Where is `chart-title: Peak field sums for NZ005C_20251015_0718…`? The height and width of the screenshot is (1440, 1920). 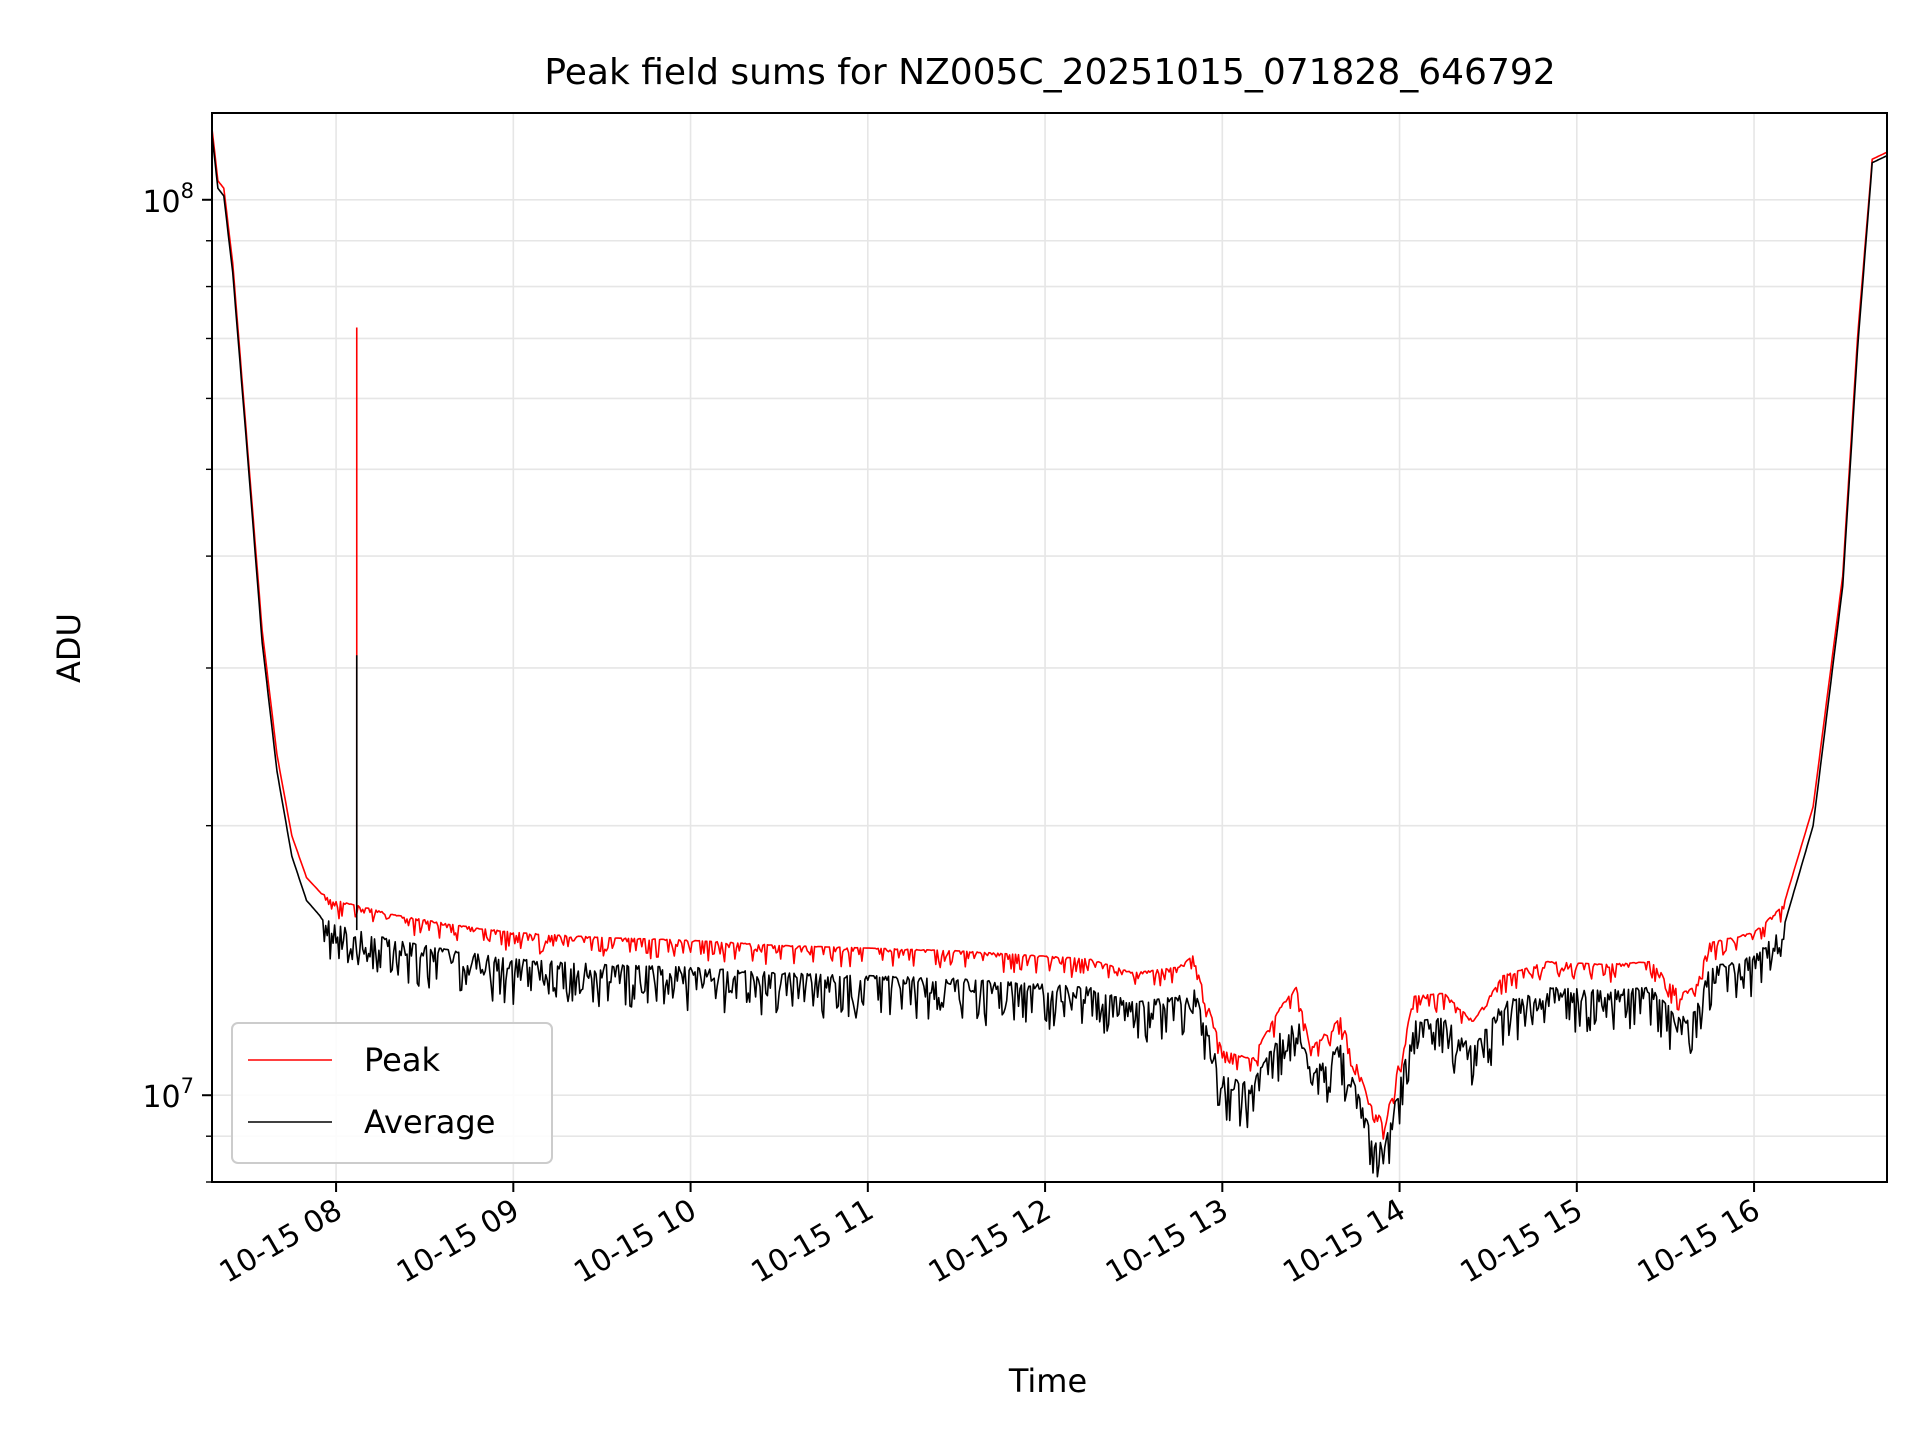 chart-title: Peak field sums for NZ005C_20251015_0718… is located at coordinates (1049, 72).